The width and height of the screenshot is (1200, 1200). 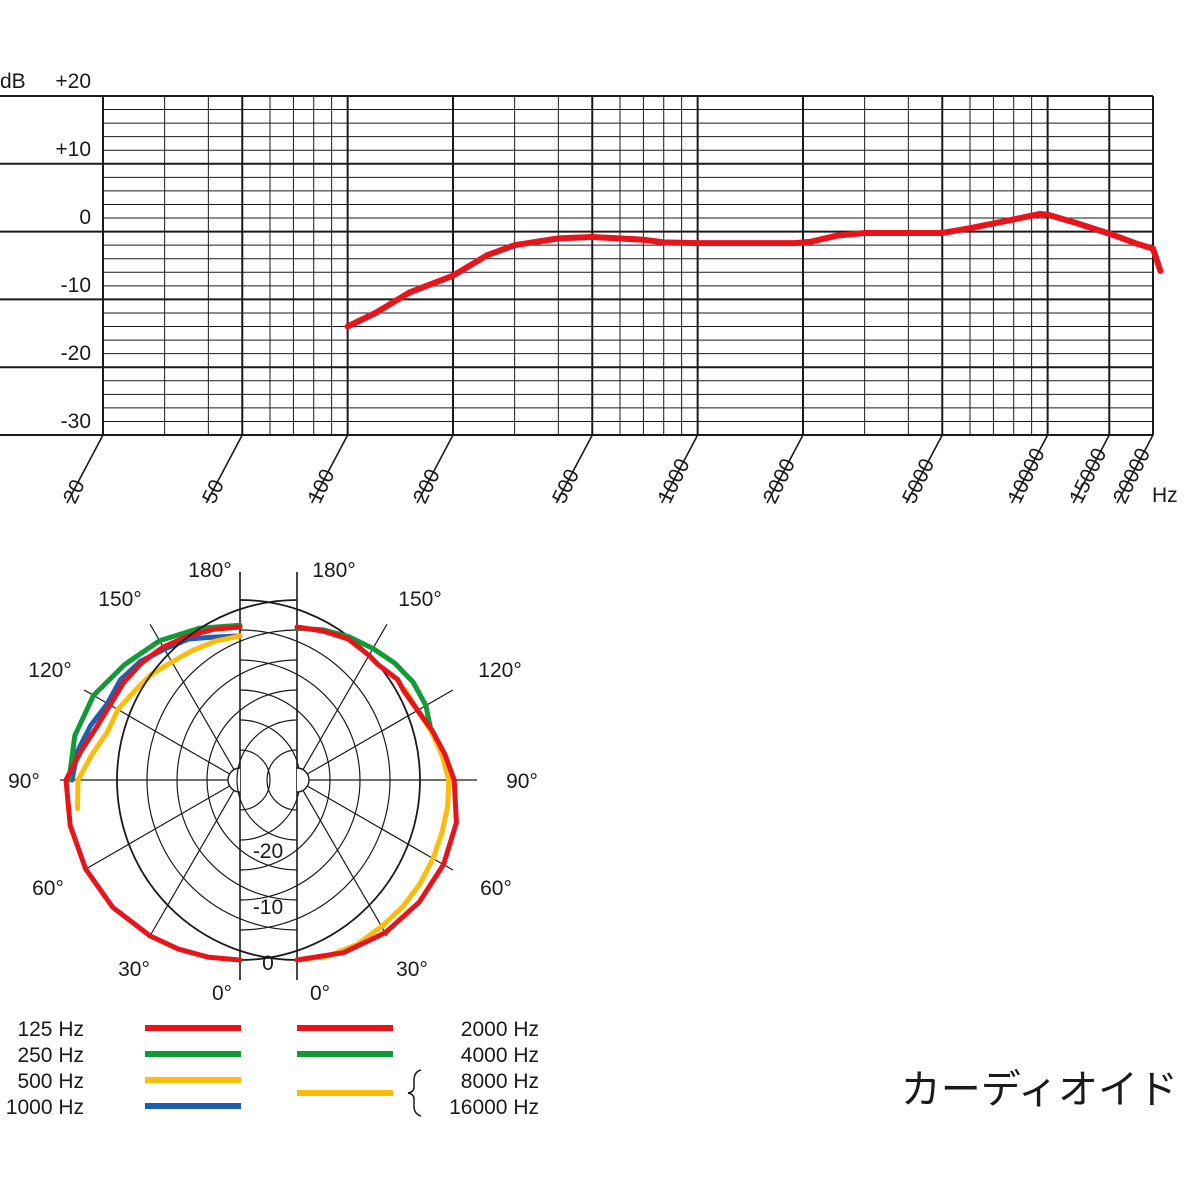 What do you see at coordinates (76, 353) in the screenshot?
I see `y-tick-label: -20` at bounding box center [76, 353].